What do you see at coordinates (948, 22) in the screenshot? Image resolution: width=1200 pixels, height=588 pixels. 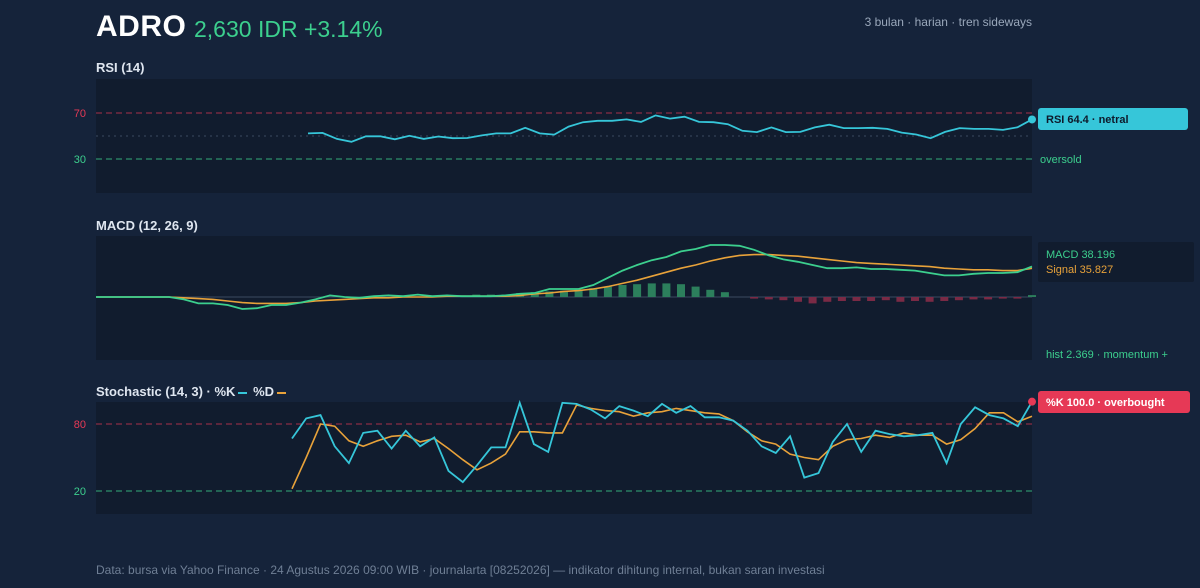 I see `period-subtitle: 3 bulan · harian · tren sideways` at bounding box center [948, 22].